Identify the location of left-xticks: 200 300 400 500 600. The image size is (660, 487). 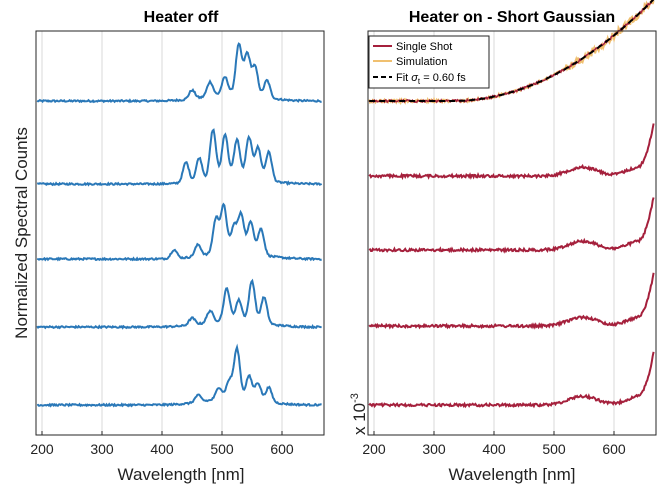
(162, 444).